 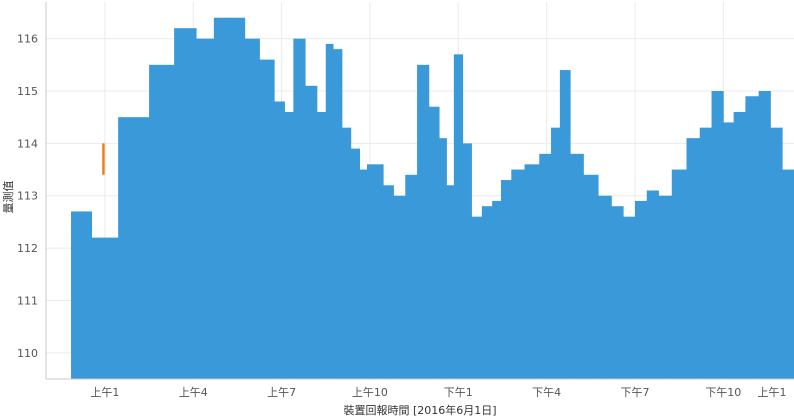 I want to click on y-tick-label: 114, so click(x=27, y=143).